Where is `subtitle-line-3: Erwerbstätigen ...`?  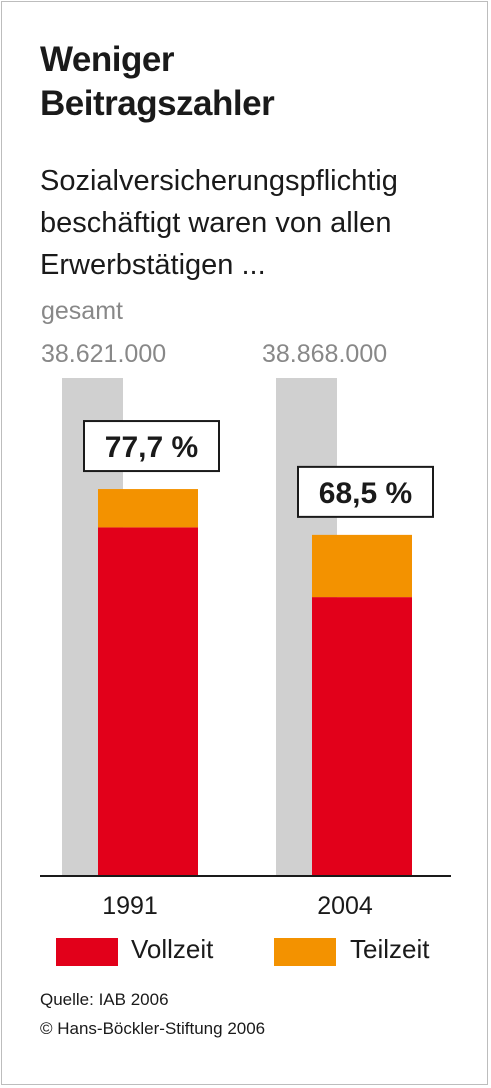
subtitle-line-3: Erwerbstätigen ... is located at coordinates (153, 265).